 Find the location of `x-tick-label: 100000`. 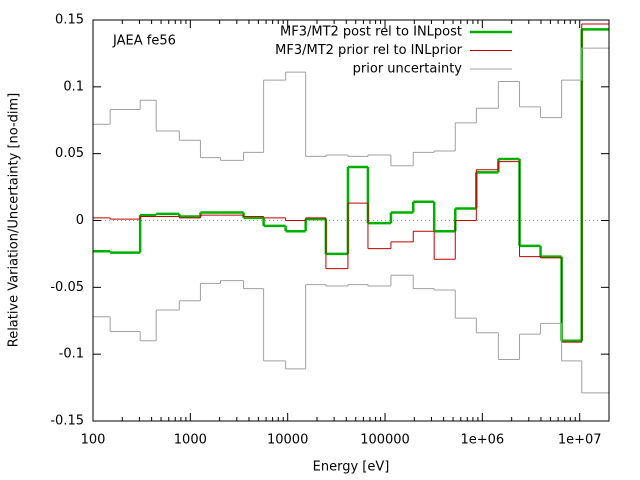

x-tick-label: 100000 is located at coordinates (385, 440).